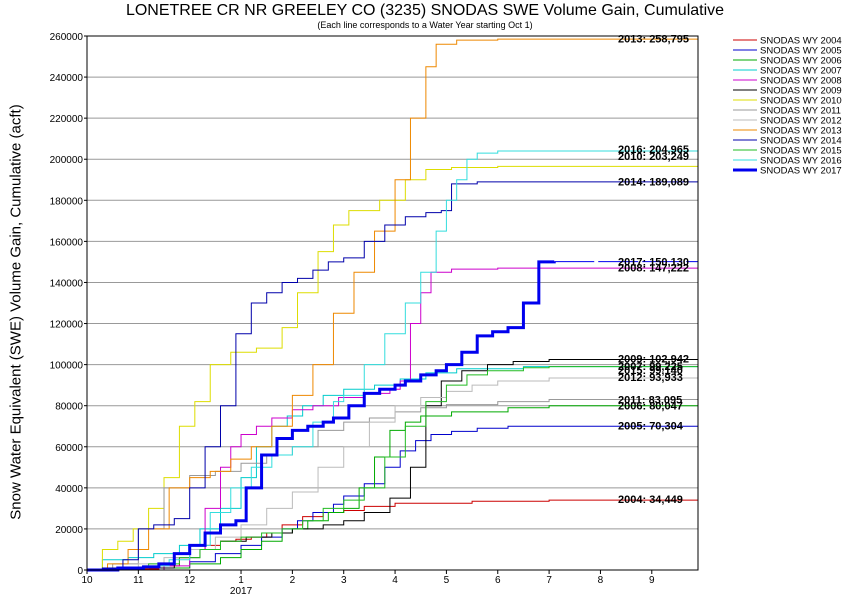 Image resolution: width=850 pixels, height=600 pixels. Describe the element at coordinates (653, 39) in the screenshot. I see `end-label: 2013: 258,795` at that location.